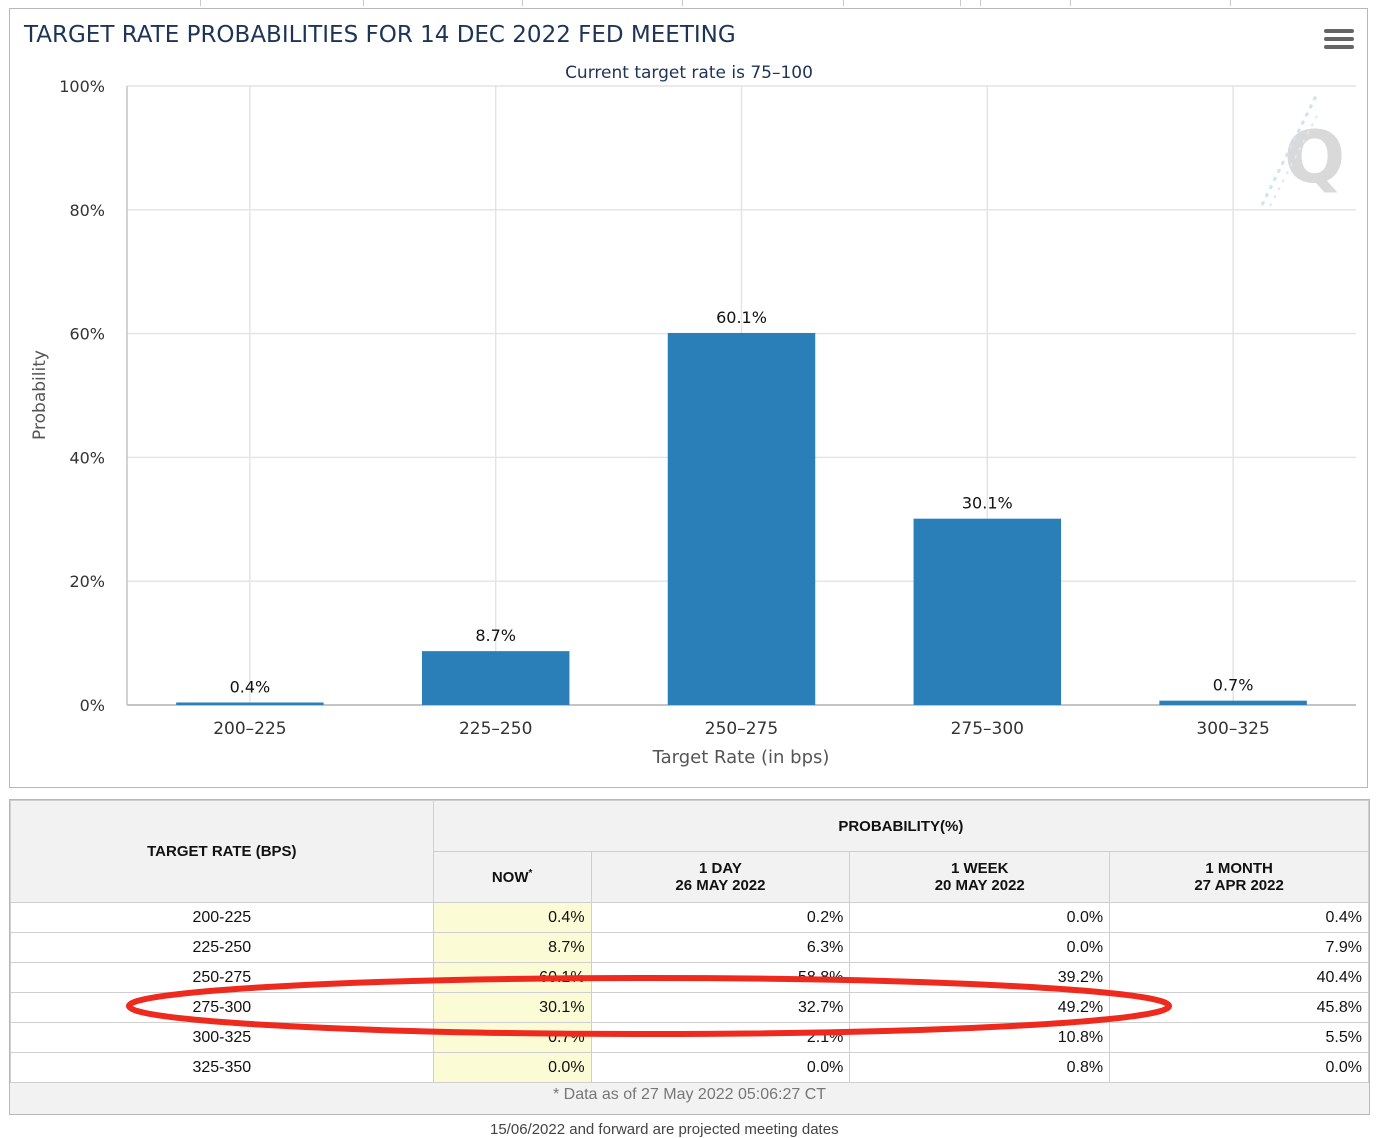 Image resolution: width=1379 pixels, height=1138 pixels. What do you see at coordinates (512, 977) in the screenshot?
I see `now-cell: 60.1%` at bounding box center [512, 977].